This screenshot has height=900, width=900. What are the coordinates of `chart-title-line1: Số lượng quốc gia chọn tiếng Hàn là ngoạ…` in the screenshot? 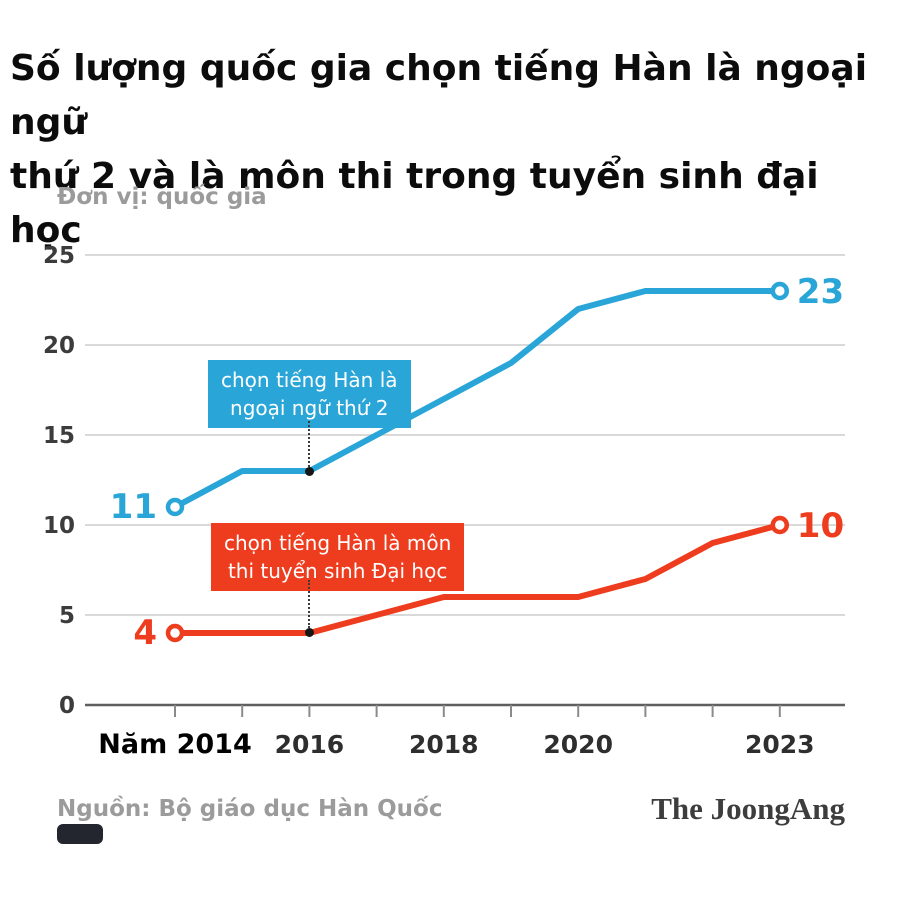 It's located at (439, 95).